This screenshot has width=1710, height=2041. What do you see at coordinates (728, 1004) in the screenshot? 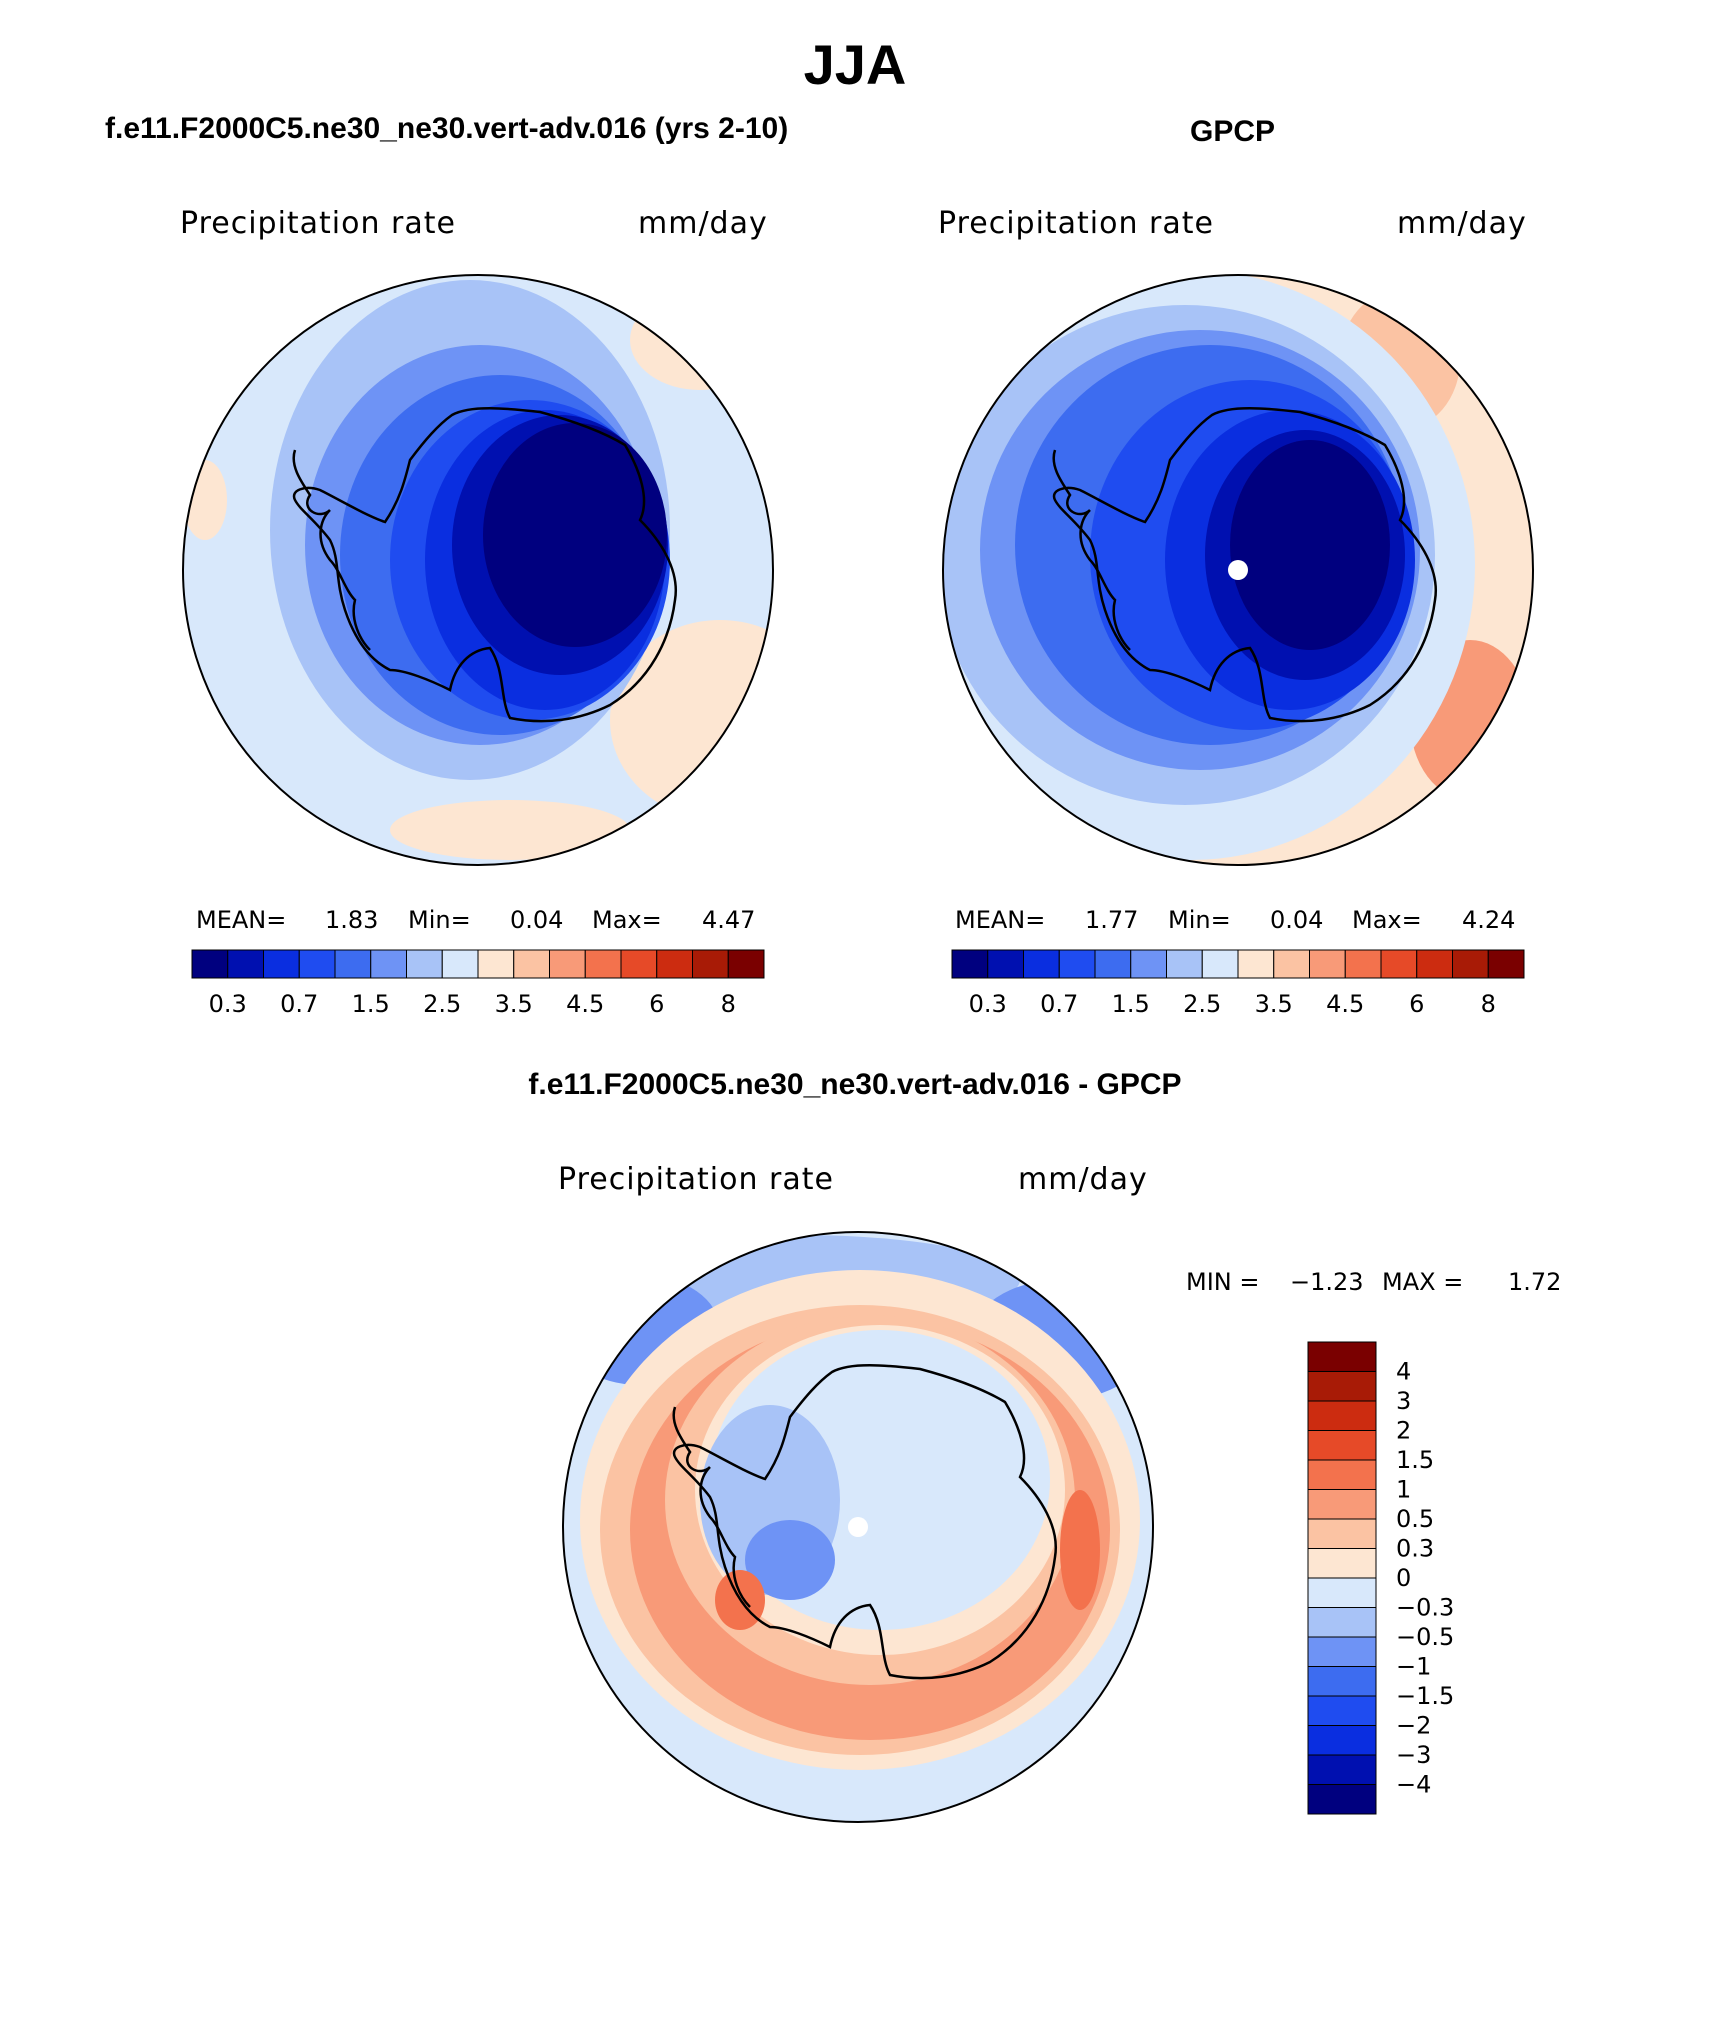
I see `panel1-colorbar-tick-label: 8` at bounding box center [728, 1004].